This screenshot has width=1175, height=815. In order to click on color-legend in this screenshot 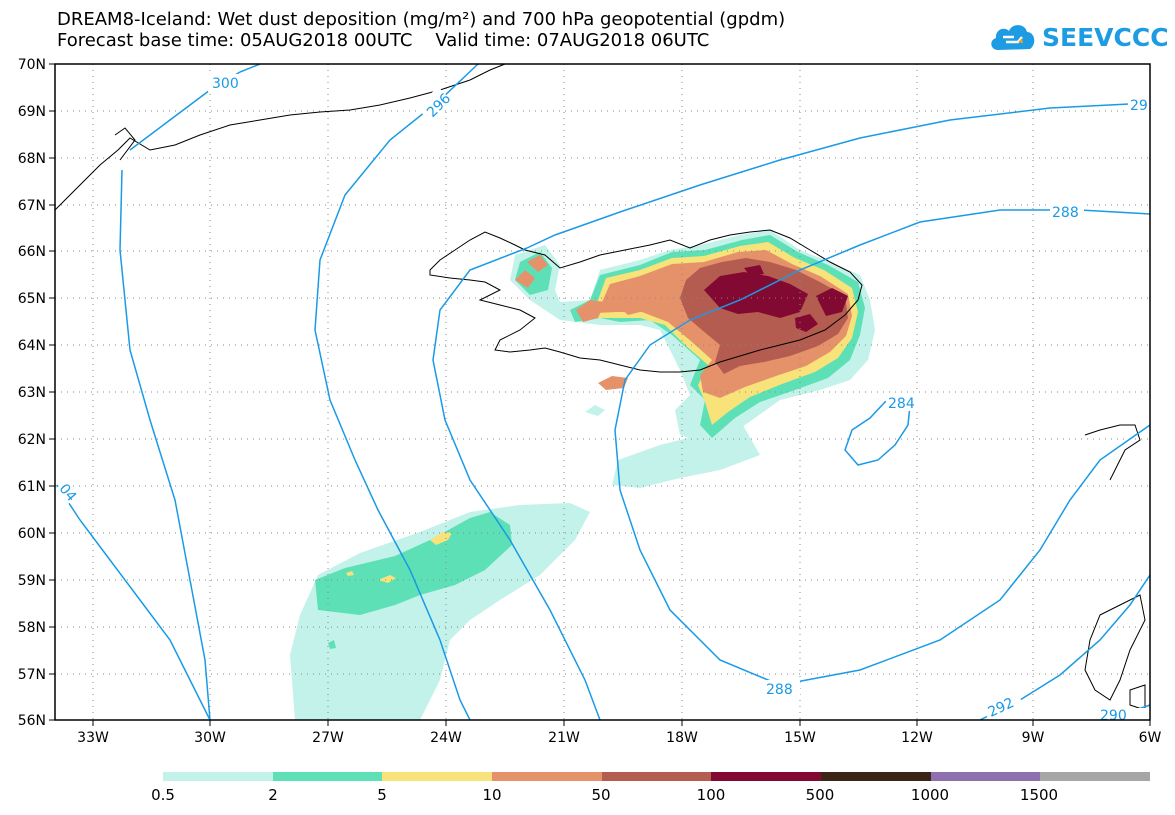, I will do `click(657, 776)`.